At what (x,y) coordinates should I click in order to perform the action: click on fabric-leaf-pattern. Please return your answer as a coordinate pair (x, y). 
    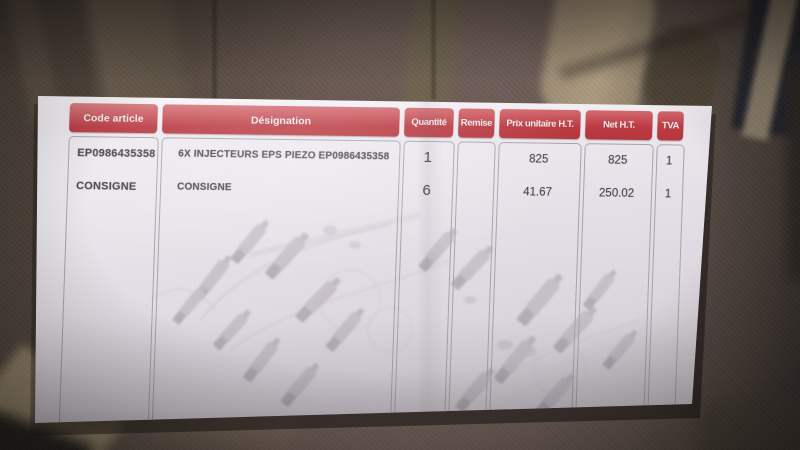
    Looking at the image, I should click on (770, 70).